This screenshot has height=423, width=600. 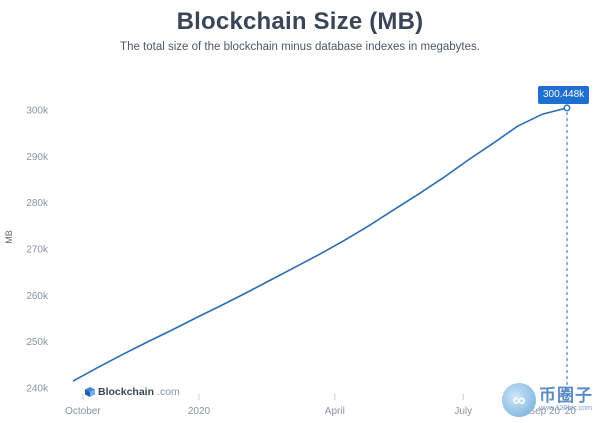 I want to click on y-tick-label: 270k, so click(x=37, y=250).